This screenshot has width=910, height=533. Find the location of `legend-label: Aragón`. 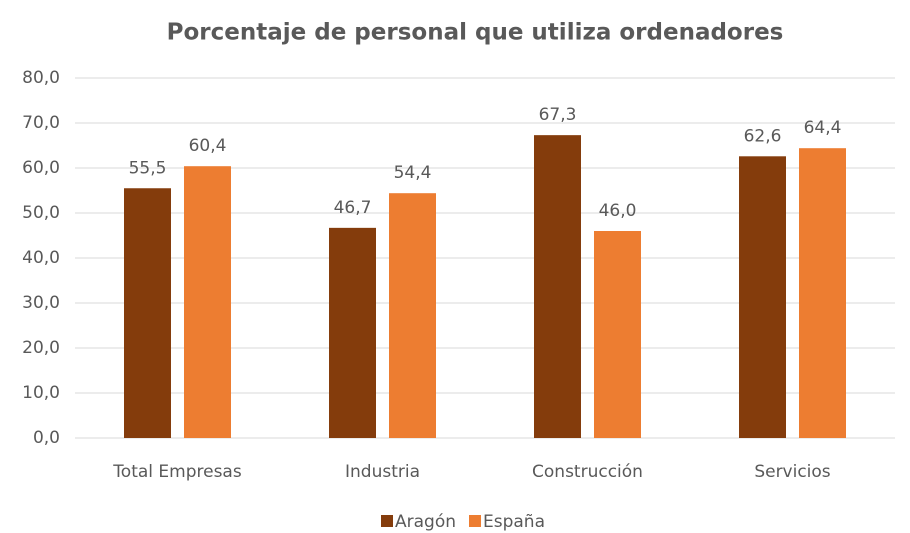

legend-label: Aragón is located at coordinates (425, 522).